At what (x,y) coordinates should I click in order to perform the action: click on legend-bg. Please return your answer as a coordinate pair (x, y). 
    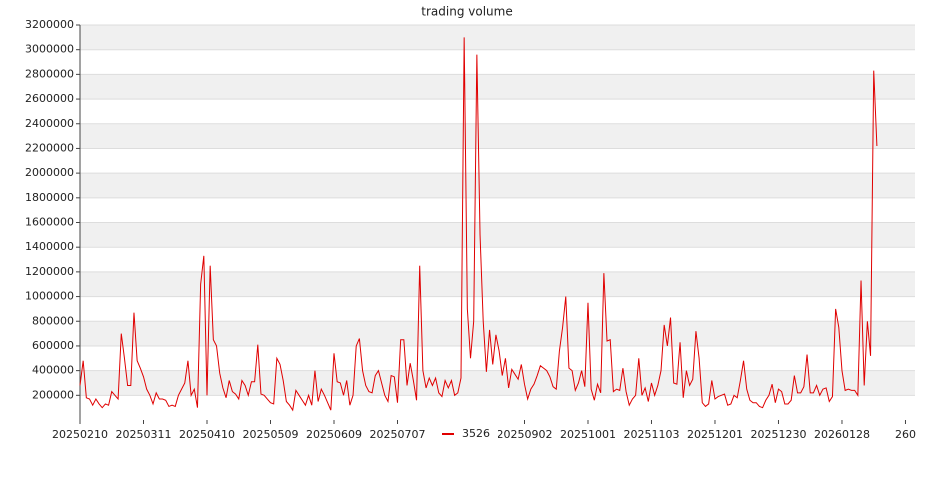
    Looking at the image, I should click on (468, 434).